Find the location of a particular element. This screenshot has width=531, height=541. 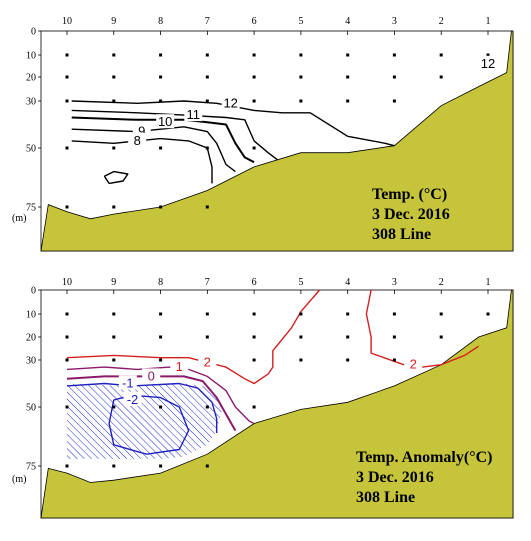

depth-tick-label: 75 is located at coordinates (31, 467).